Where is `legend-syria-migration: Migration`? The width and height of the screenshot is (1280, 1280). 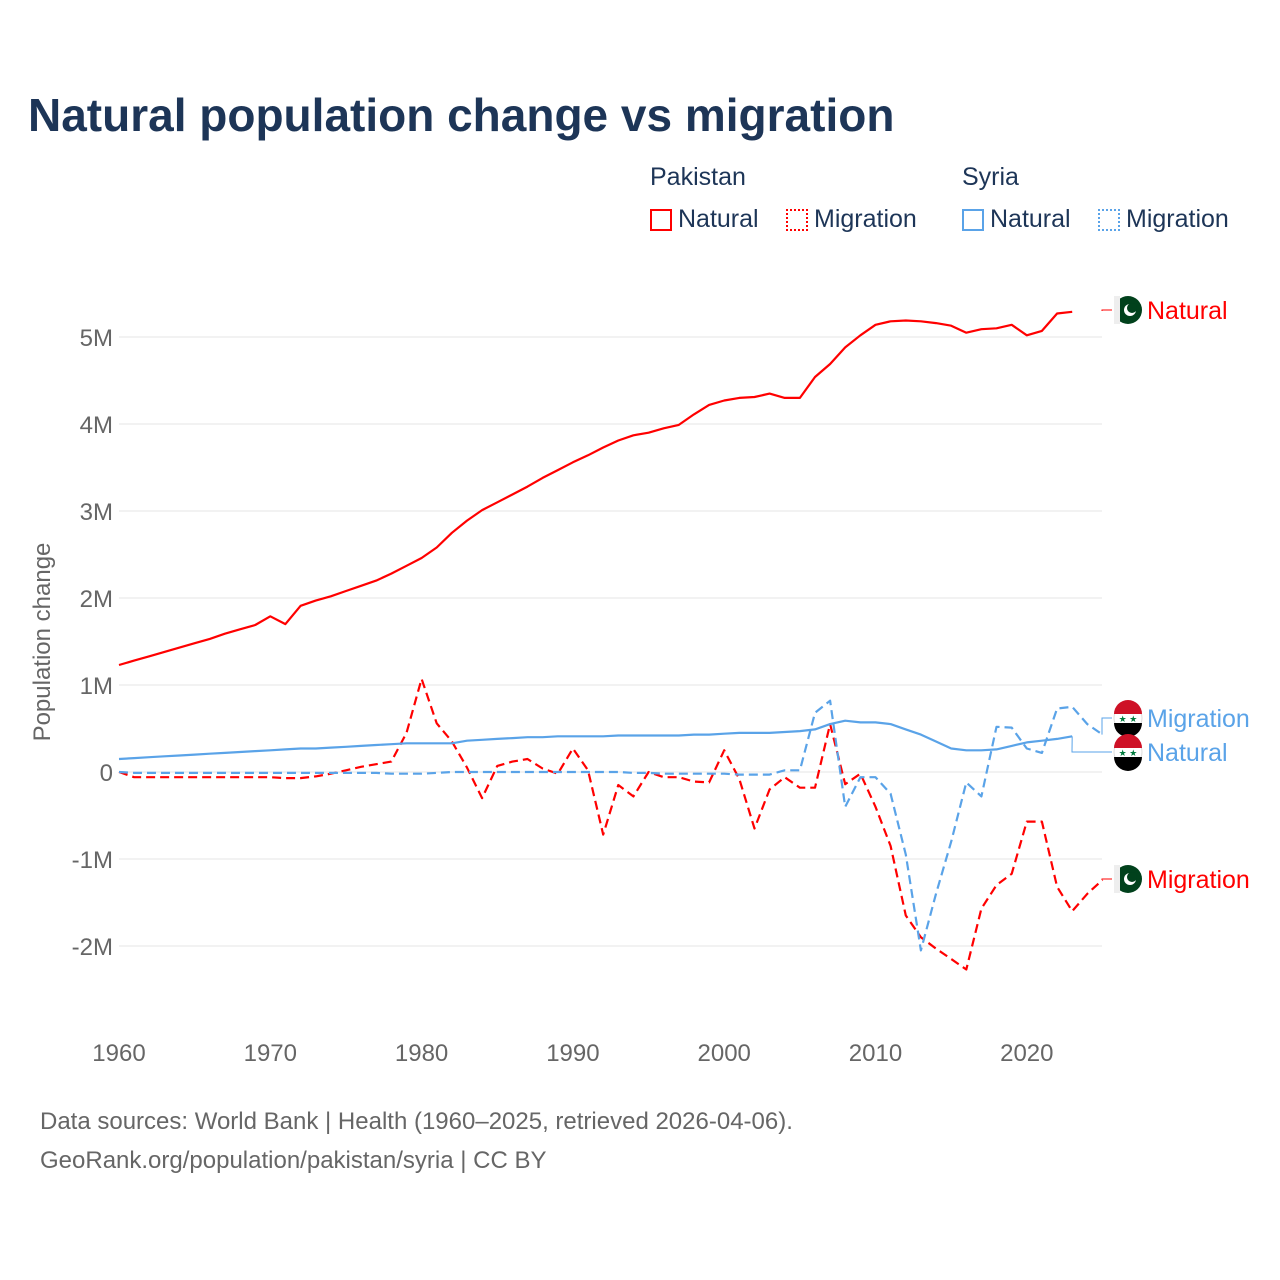 legend-syria-migration: Migration is located at coordinates (1163, 219).